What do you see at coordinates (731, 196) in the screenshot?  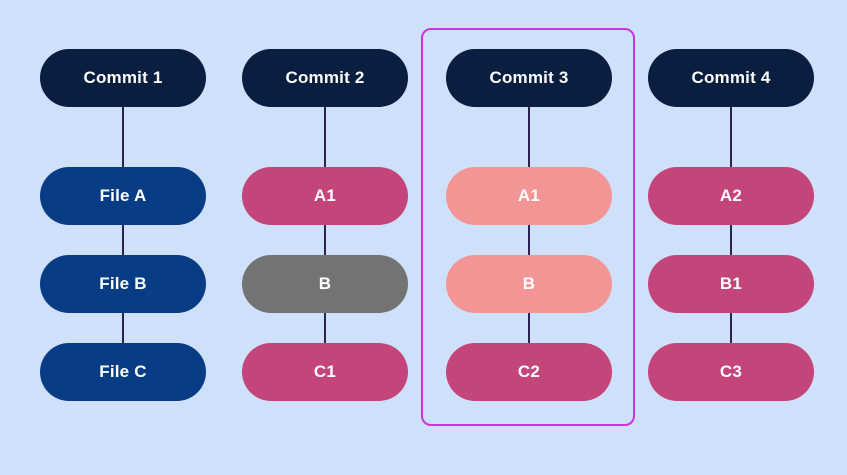 I see `commit-4-file-node-1: A2` at bounding box center [731, 196].